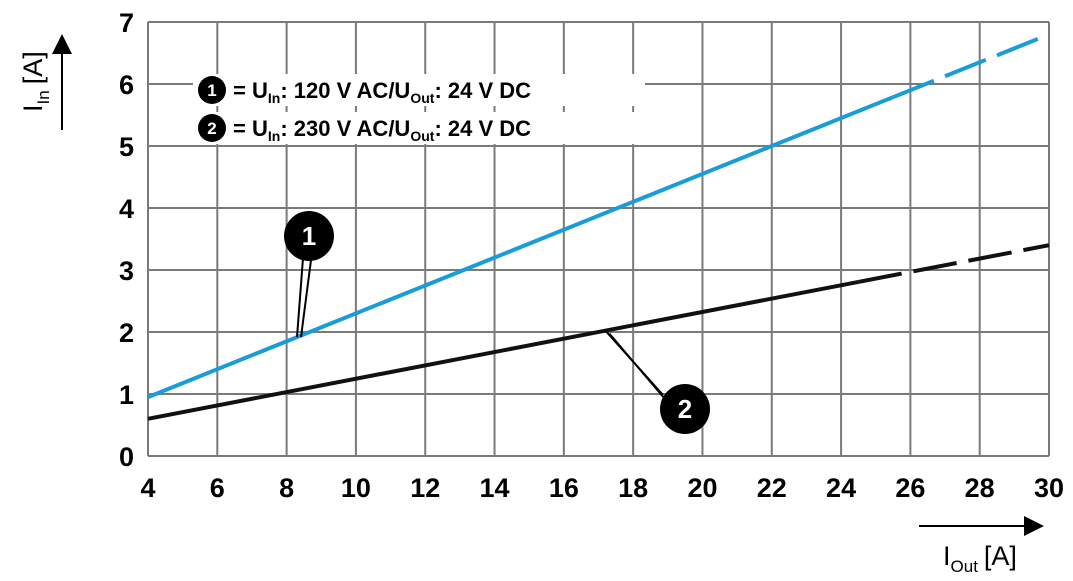 The height and width of the screenshot is (581, 1073). I want to click on x-tick-label: 16, so click(564, 488).